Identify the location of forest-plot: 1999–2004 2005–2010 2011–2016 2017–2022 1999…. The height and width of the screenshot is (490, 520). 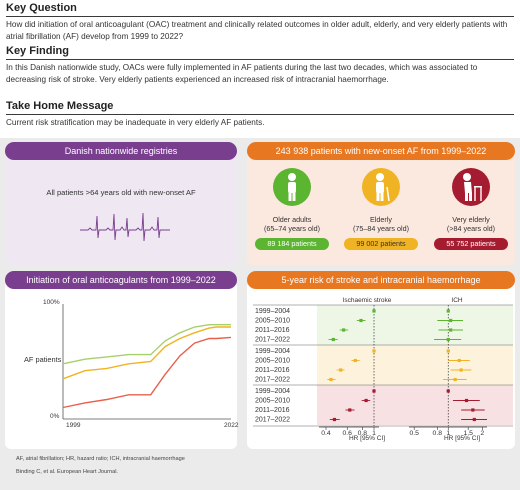
(383, 370).